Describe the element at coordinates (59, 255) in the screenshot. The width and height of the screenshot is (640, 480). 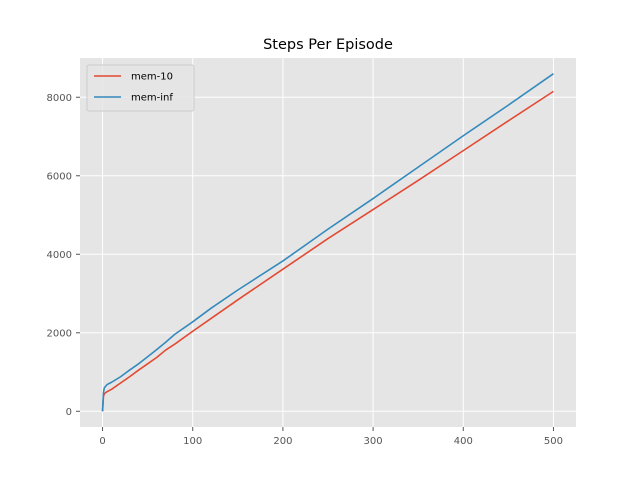
I see `y-tick-label-2: 4000` at that location.